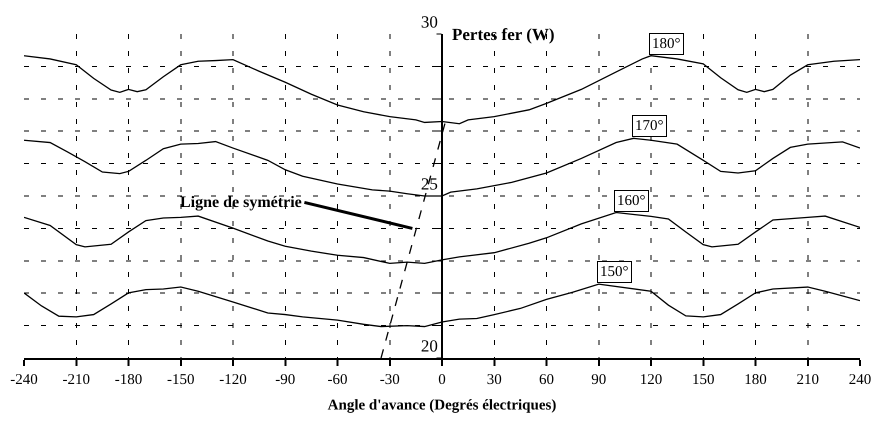  I want to click on x-axis-title: Angle d'avance (Degrés électriques), so click(442, 405).